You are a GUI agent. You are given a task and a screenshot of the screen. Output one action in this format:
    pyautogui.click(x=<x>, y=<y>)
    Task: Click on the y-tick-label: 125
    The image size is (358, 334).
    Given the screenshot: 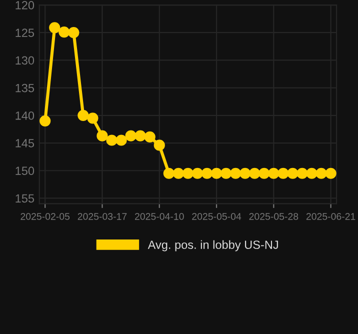 What is the action you would take?
    pyautogui.click(x=25, y=33)
    